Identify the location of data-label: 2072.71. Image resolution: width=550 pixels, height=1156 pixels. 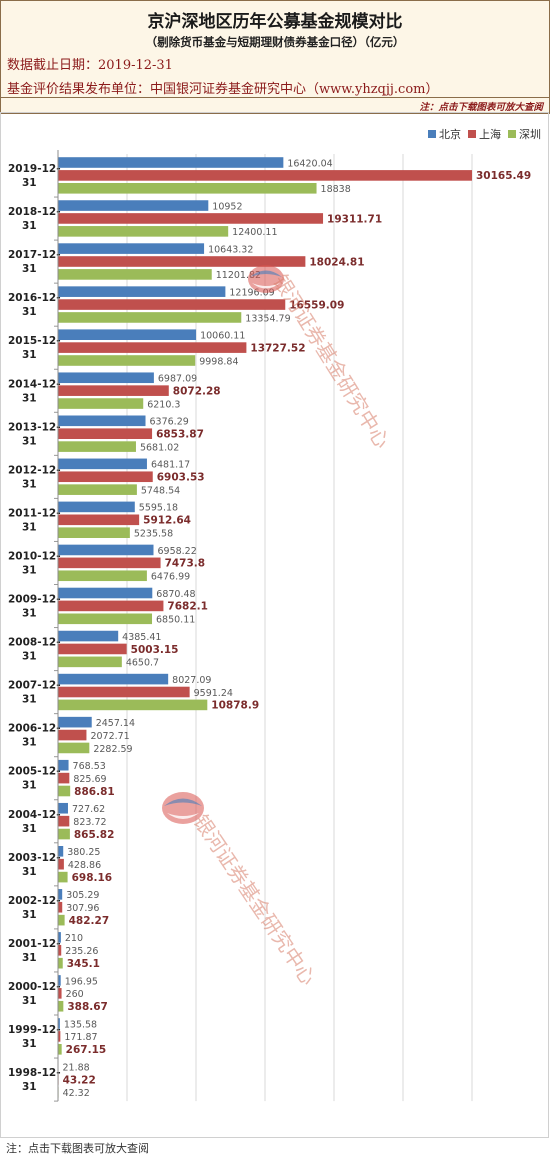
(109, 736).